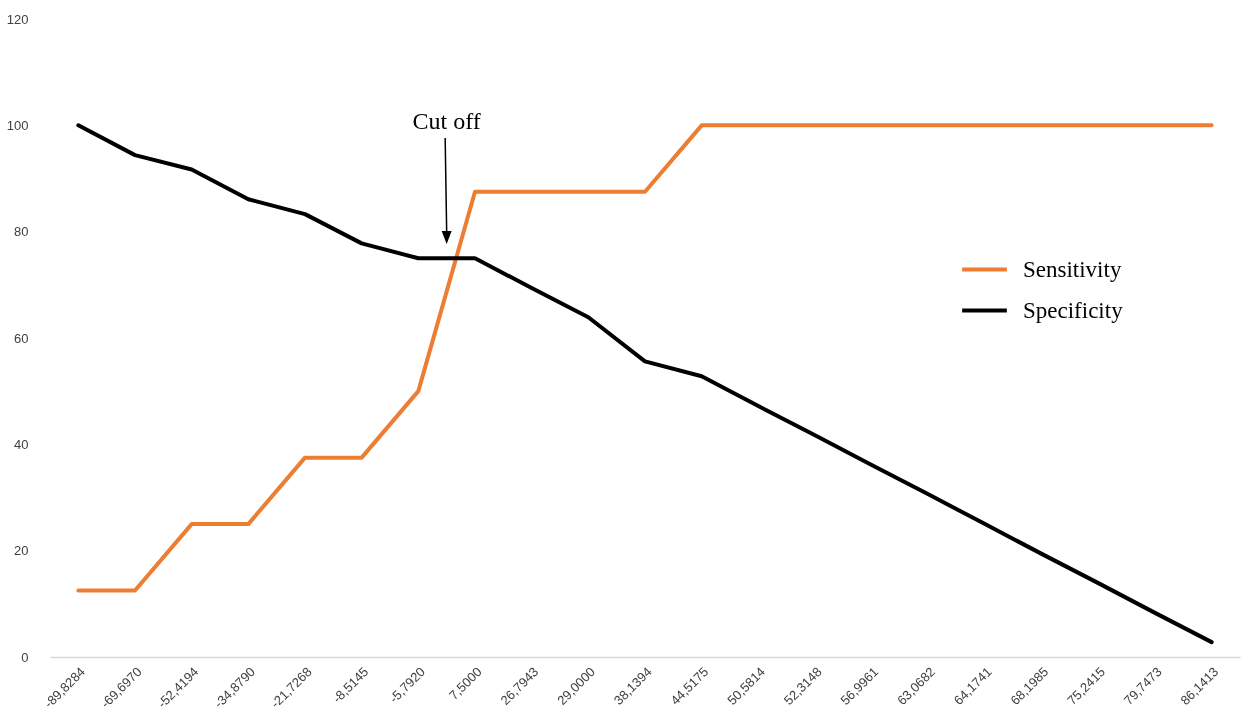 Image resolution: width=1258 pixels, height=724 pixels. What do you see at coordinates (21, 338) in the screenshot?
I see `y-tick-label: 60` at bounding box center [21, 338].